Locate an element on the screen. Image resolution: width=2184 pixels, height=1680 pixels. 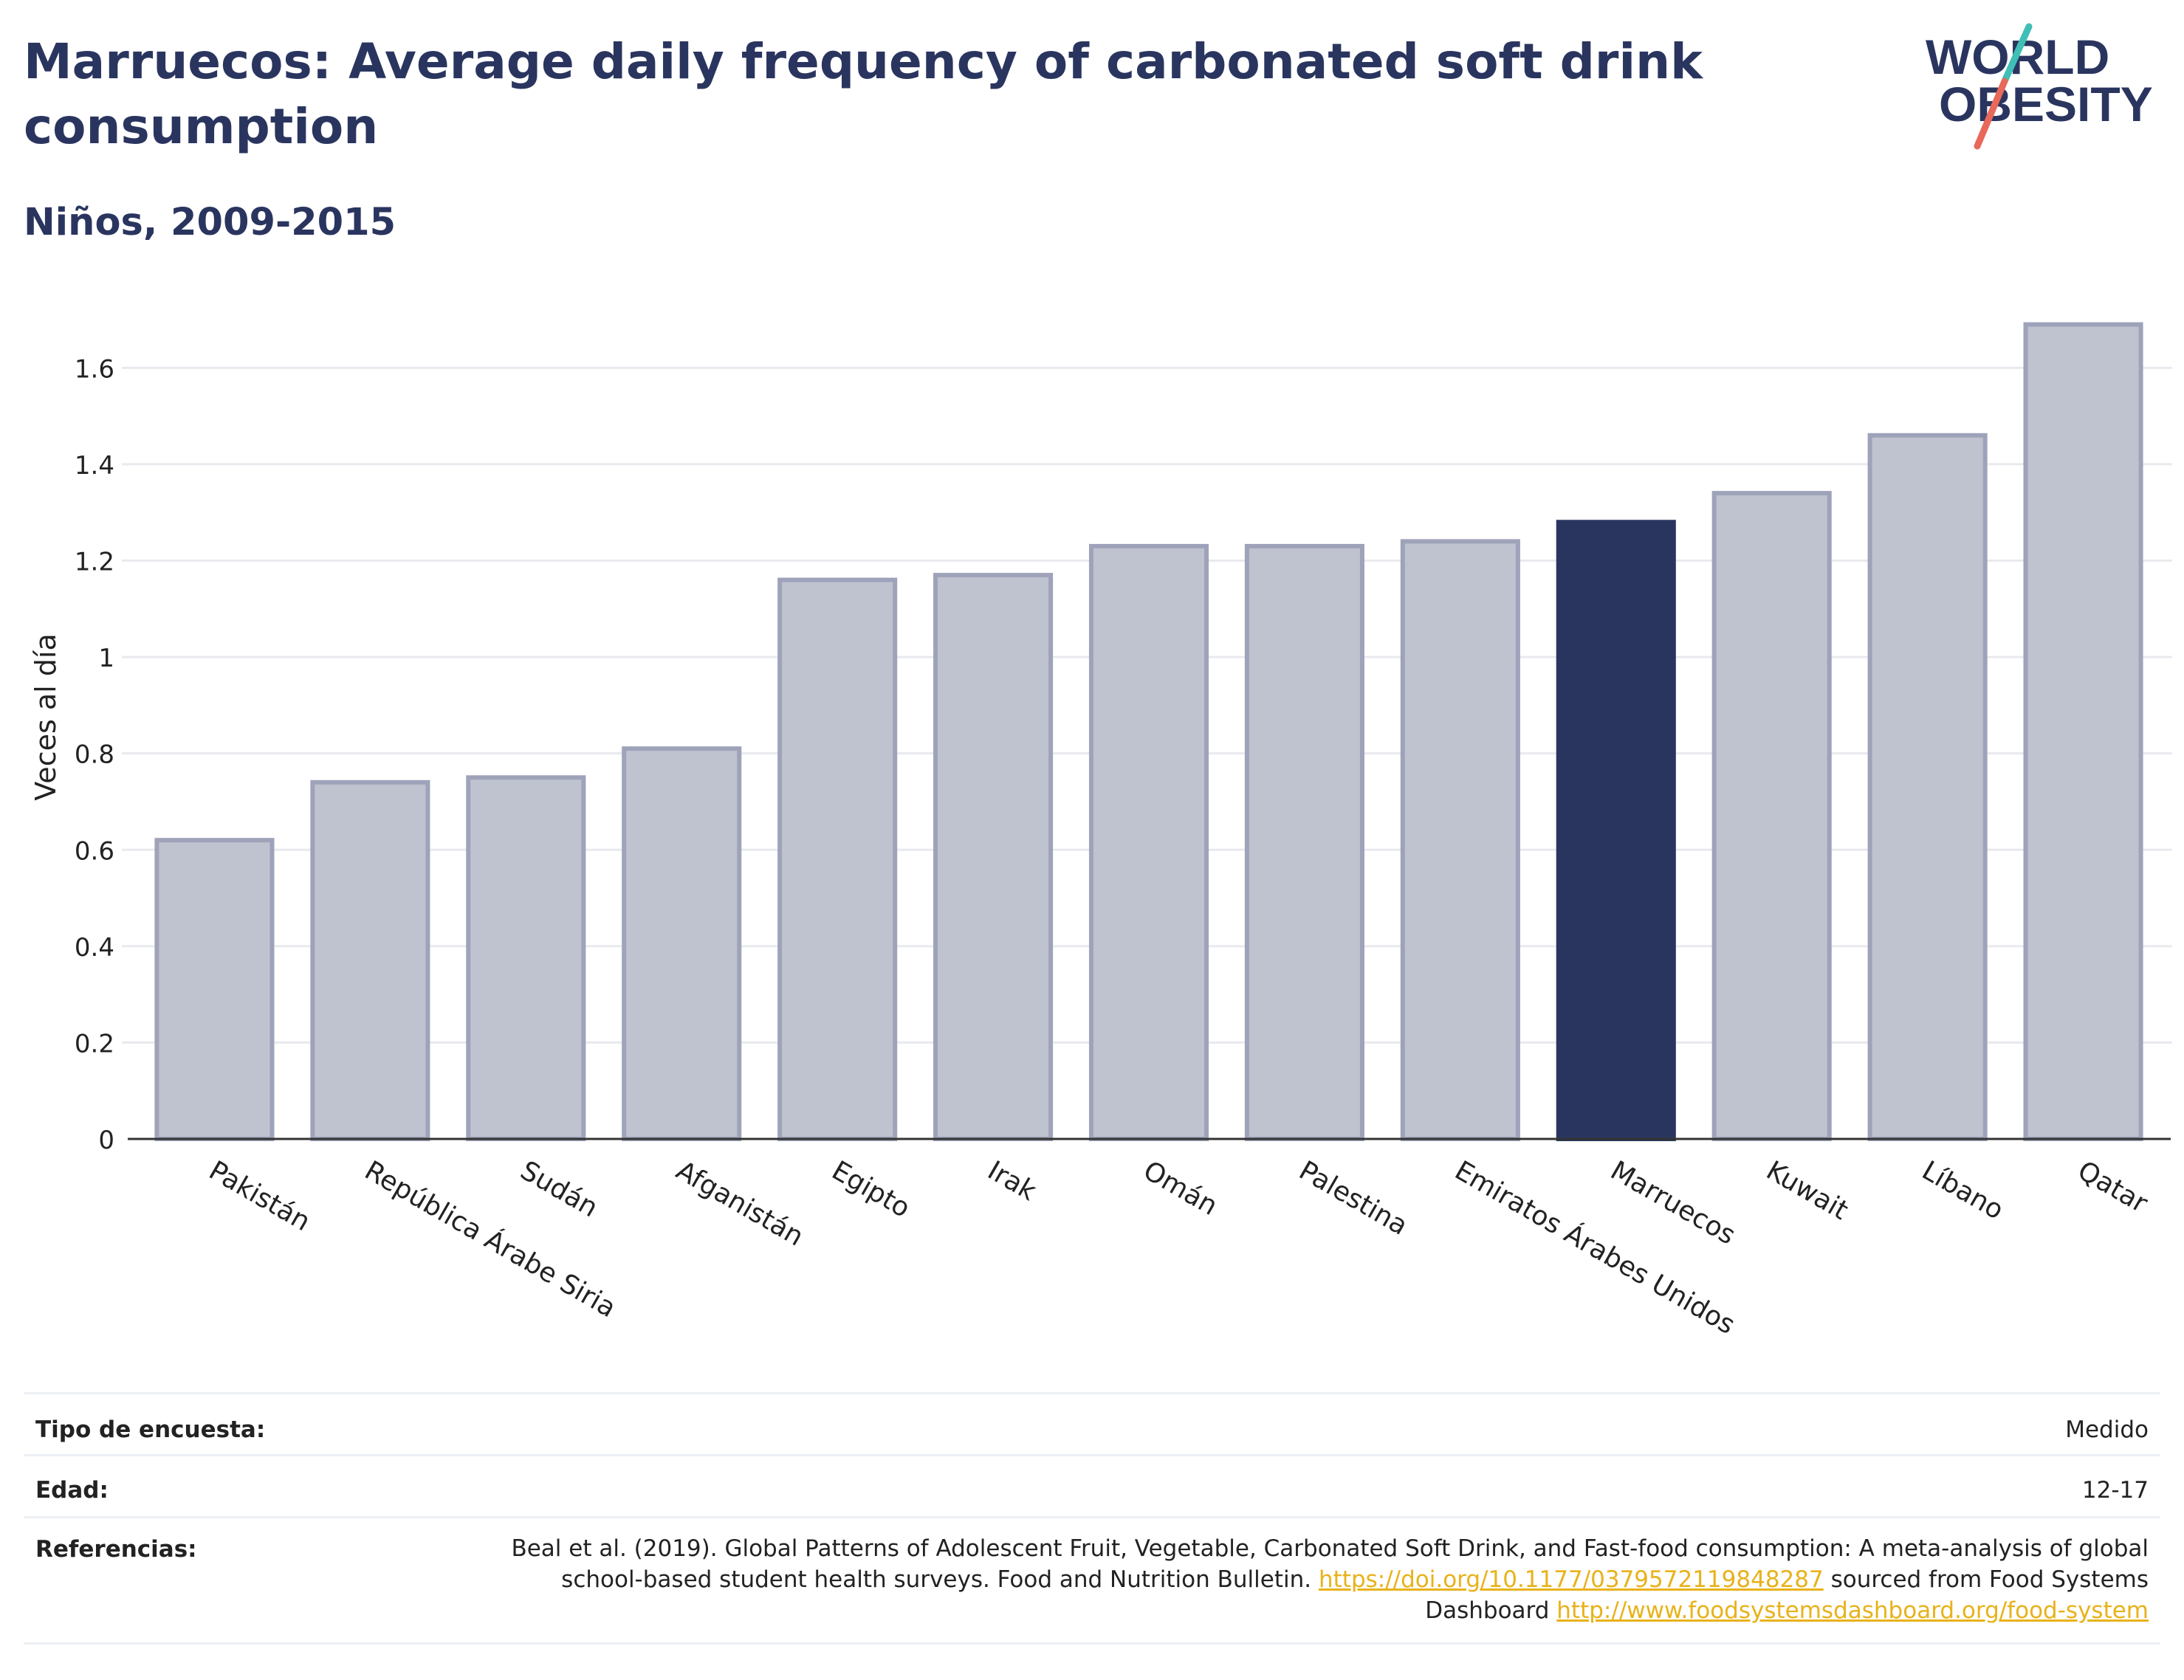
doi-link: https://doi.org/10.1177/0379572119848287 is located at coordinates (1571, 1579).